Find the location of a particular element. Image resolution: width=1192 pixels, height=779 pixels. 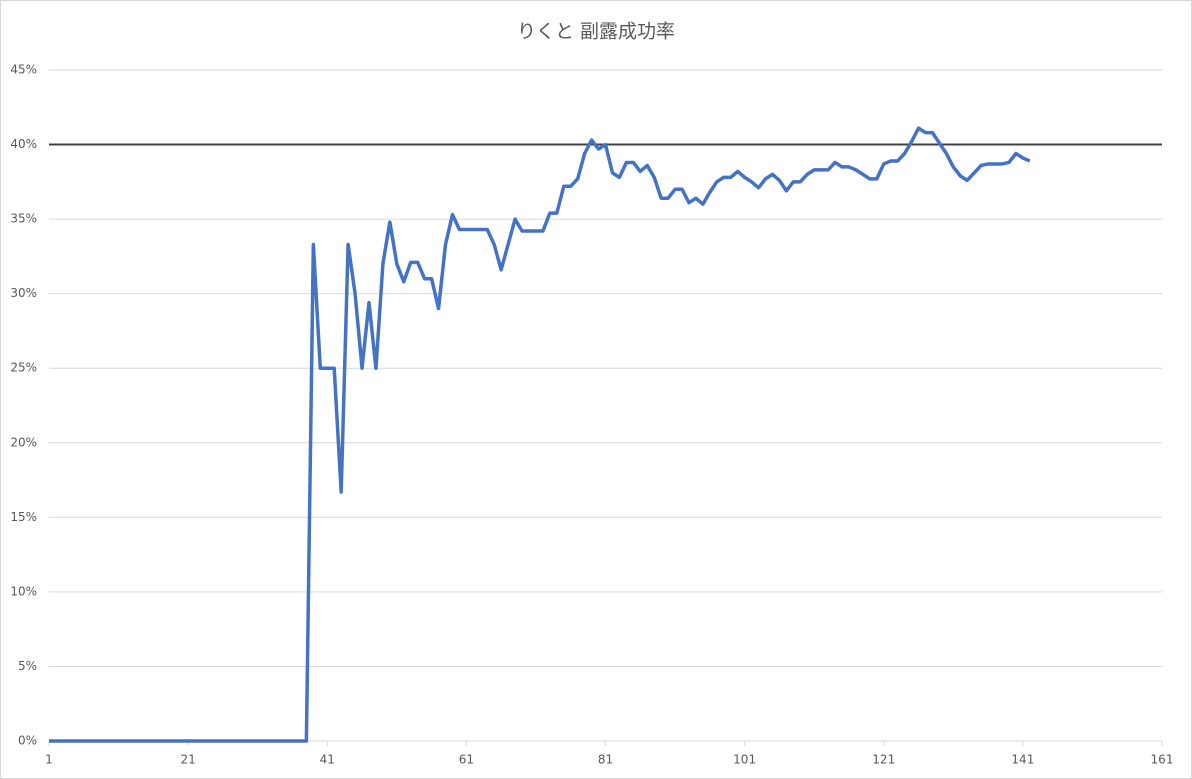

x-tick-label: 1 is located at coordinates (49, 760).